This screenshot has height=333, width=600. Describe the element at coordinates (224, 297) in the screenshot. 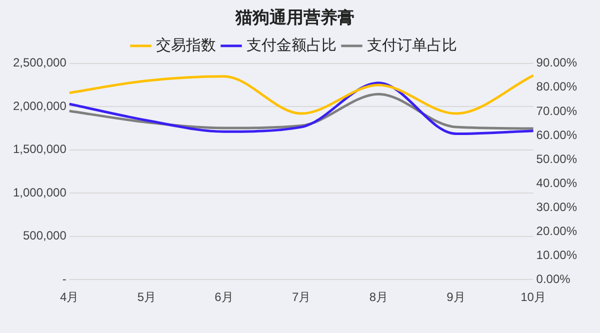

I see `x-tick-label: 6月` at that location.